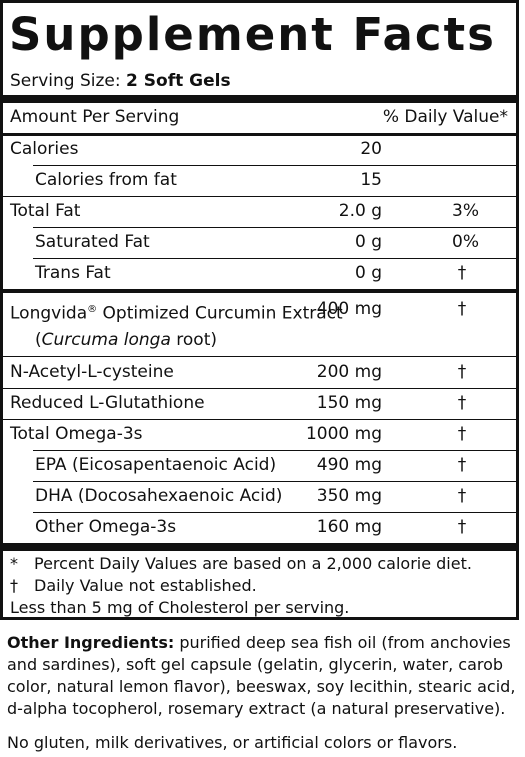 The width and height of the screenshot is (525, 757). What do you see at coordinates (259, 527) in the screenshot?
I see `nutrient-row-other-omega3: Other Omega-3s 160 mg †` at bounding box center [259, 527].